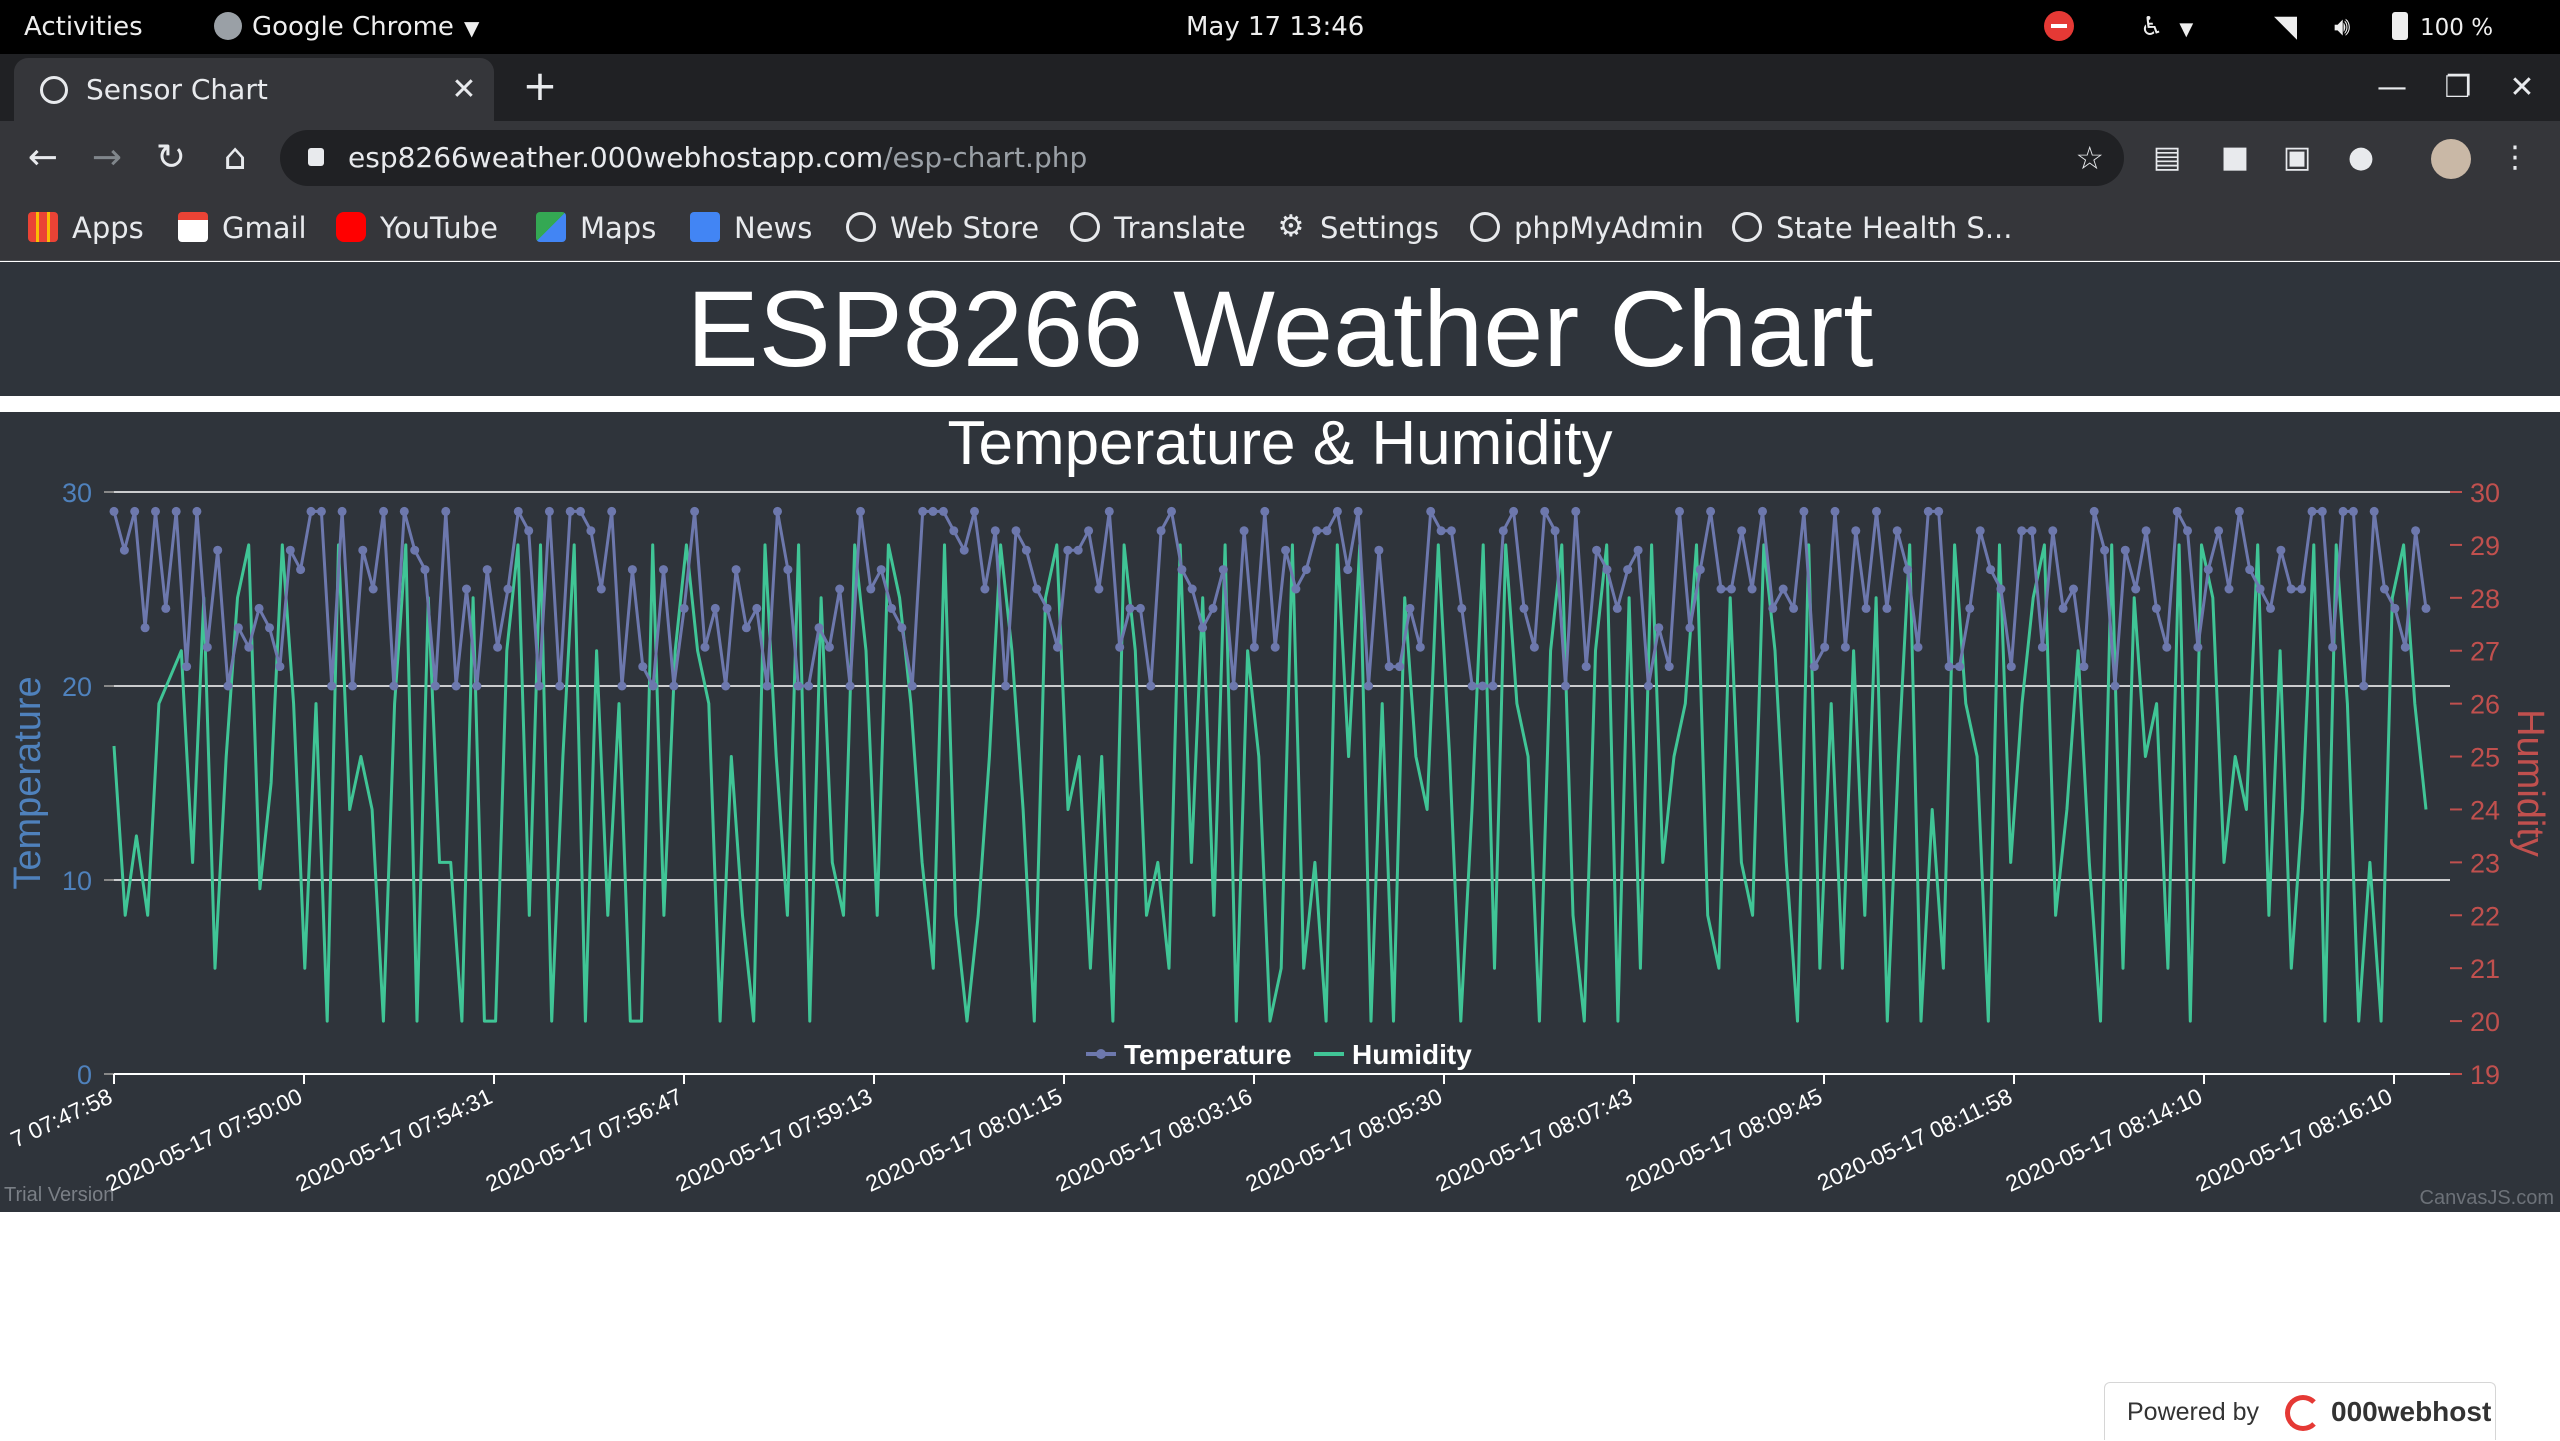 The height and width of the screenshot is (1441, 2560). I want to click on bookmark-gmail: Gmail, so click(242, 228).